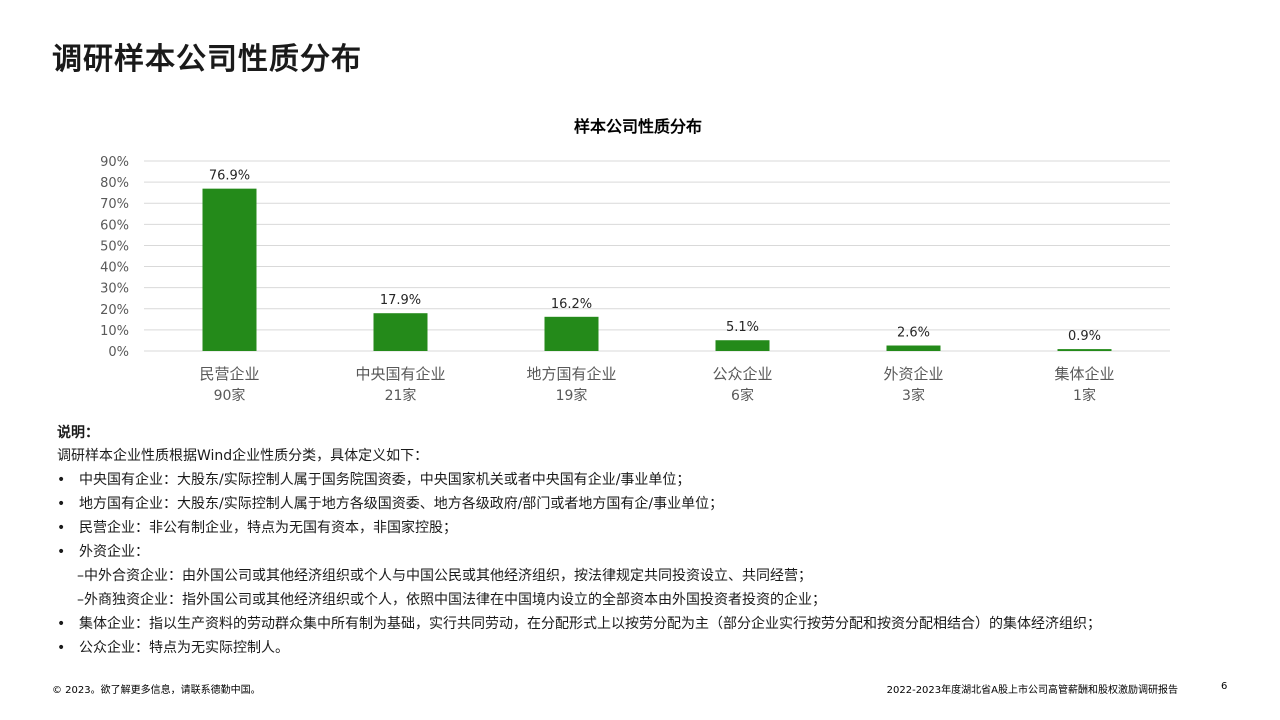 The image size is (1280, 720). Describe the element at coordinates (742, 327) in the screenshot. I see `value-label: 5.1%` at that location.